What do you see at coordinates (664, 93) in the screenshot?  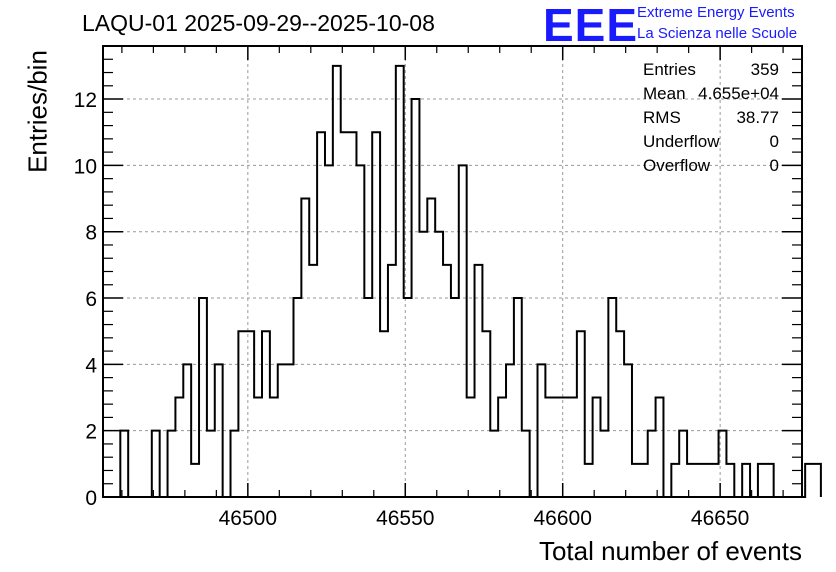 I see `stats-label: Mean` at bounding box center [664, 93].